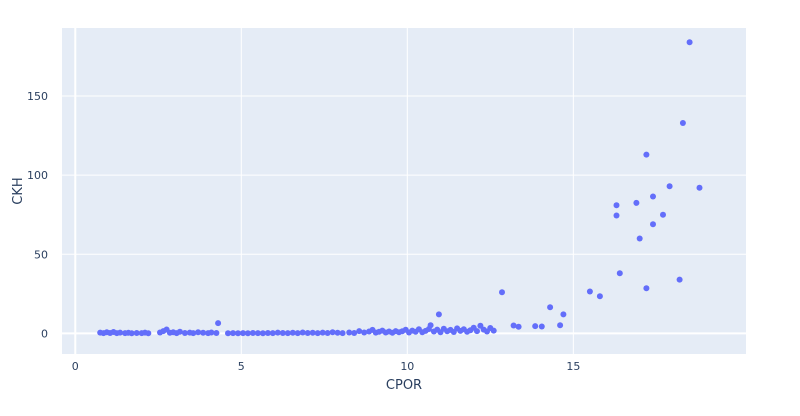 Image resolution: width=800 pixels, height=416 pixels. What do you see at coordinates (75, 366) in the screenshot?
I see `x-tick-label: 0` at bounding box center [75, 366].